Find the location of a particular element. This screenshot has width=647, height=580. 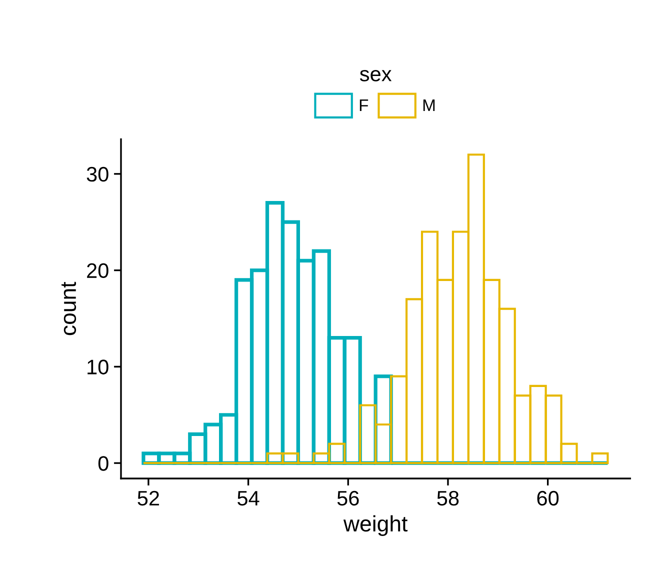

y-axis-title: count is located at coordinates (68, 309).